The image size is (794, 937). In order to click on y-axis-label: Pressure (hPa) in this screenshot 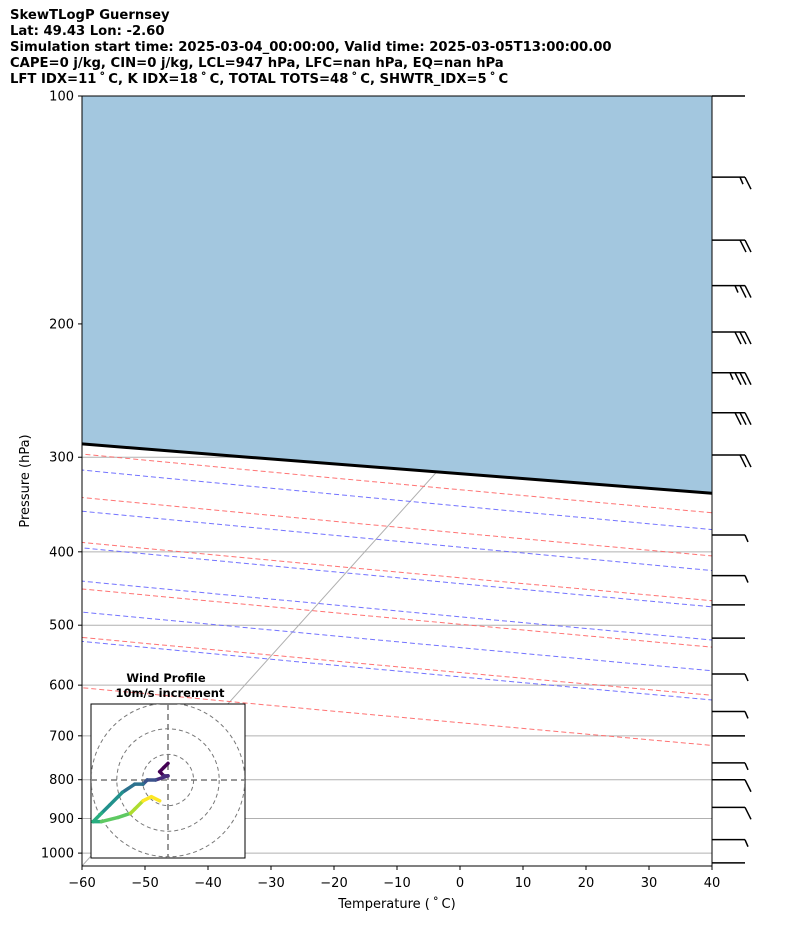, I will do `click(25, 480)`.